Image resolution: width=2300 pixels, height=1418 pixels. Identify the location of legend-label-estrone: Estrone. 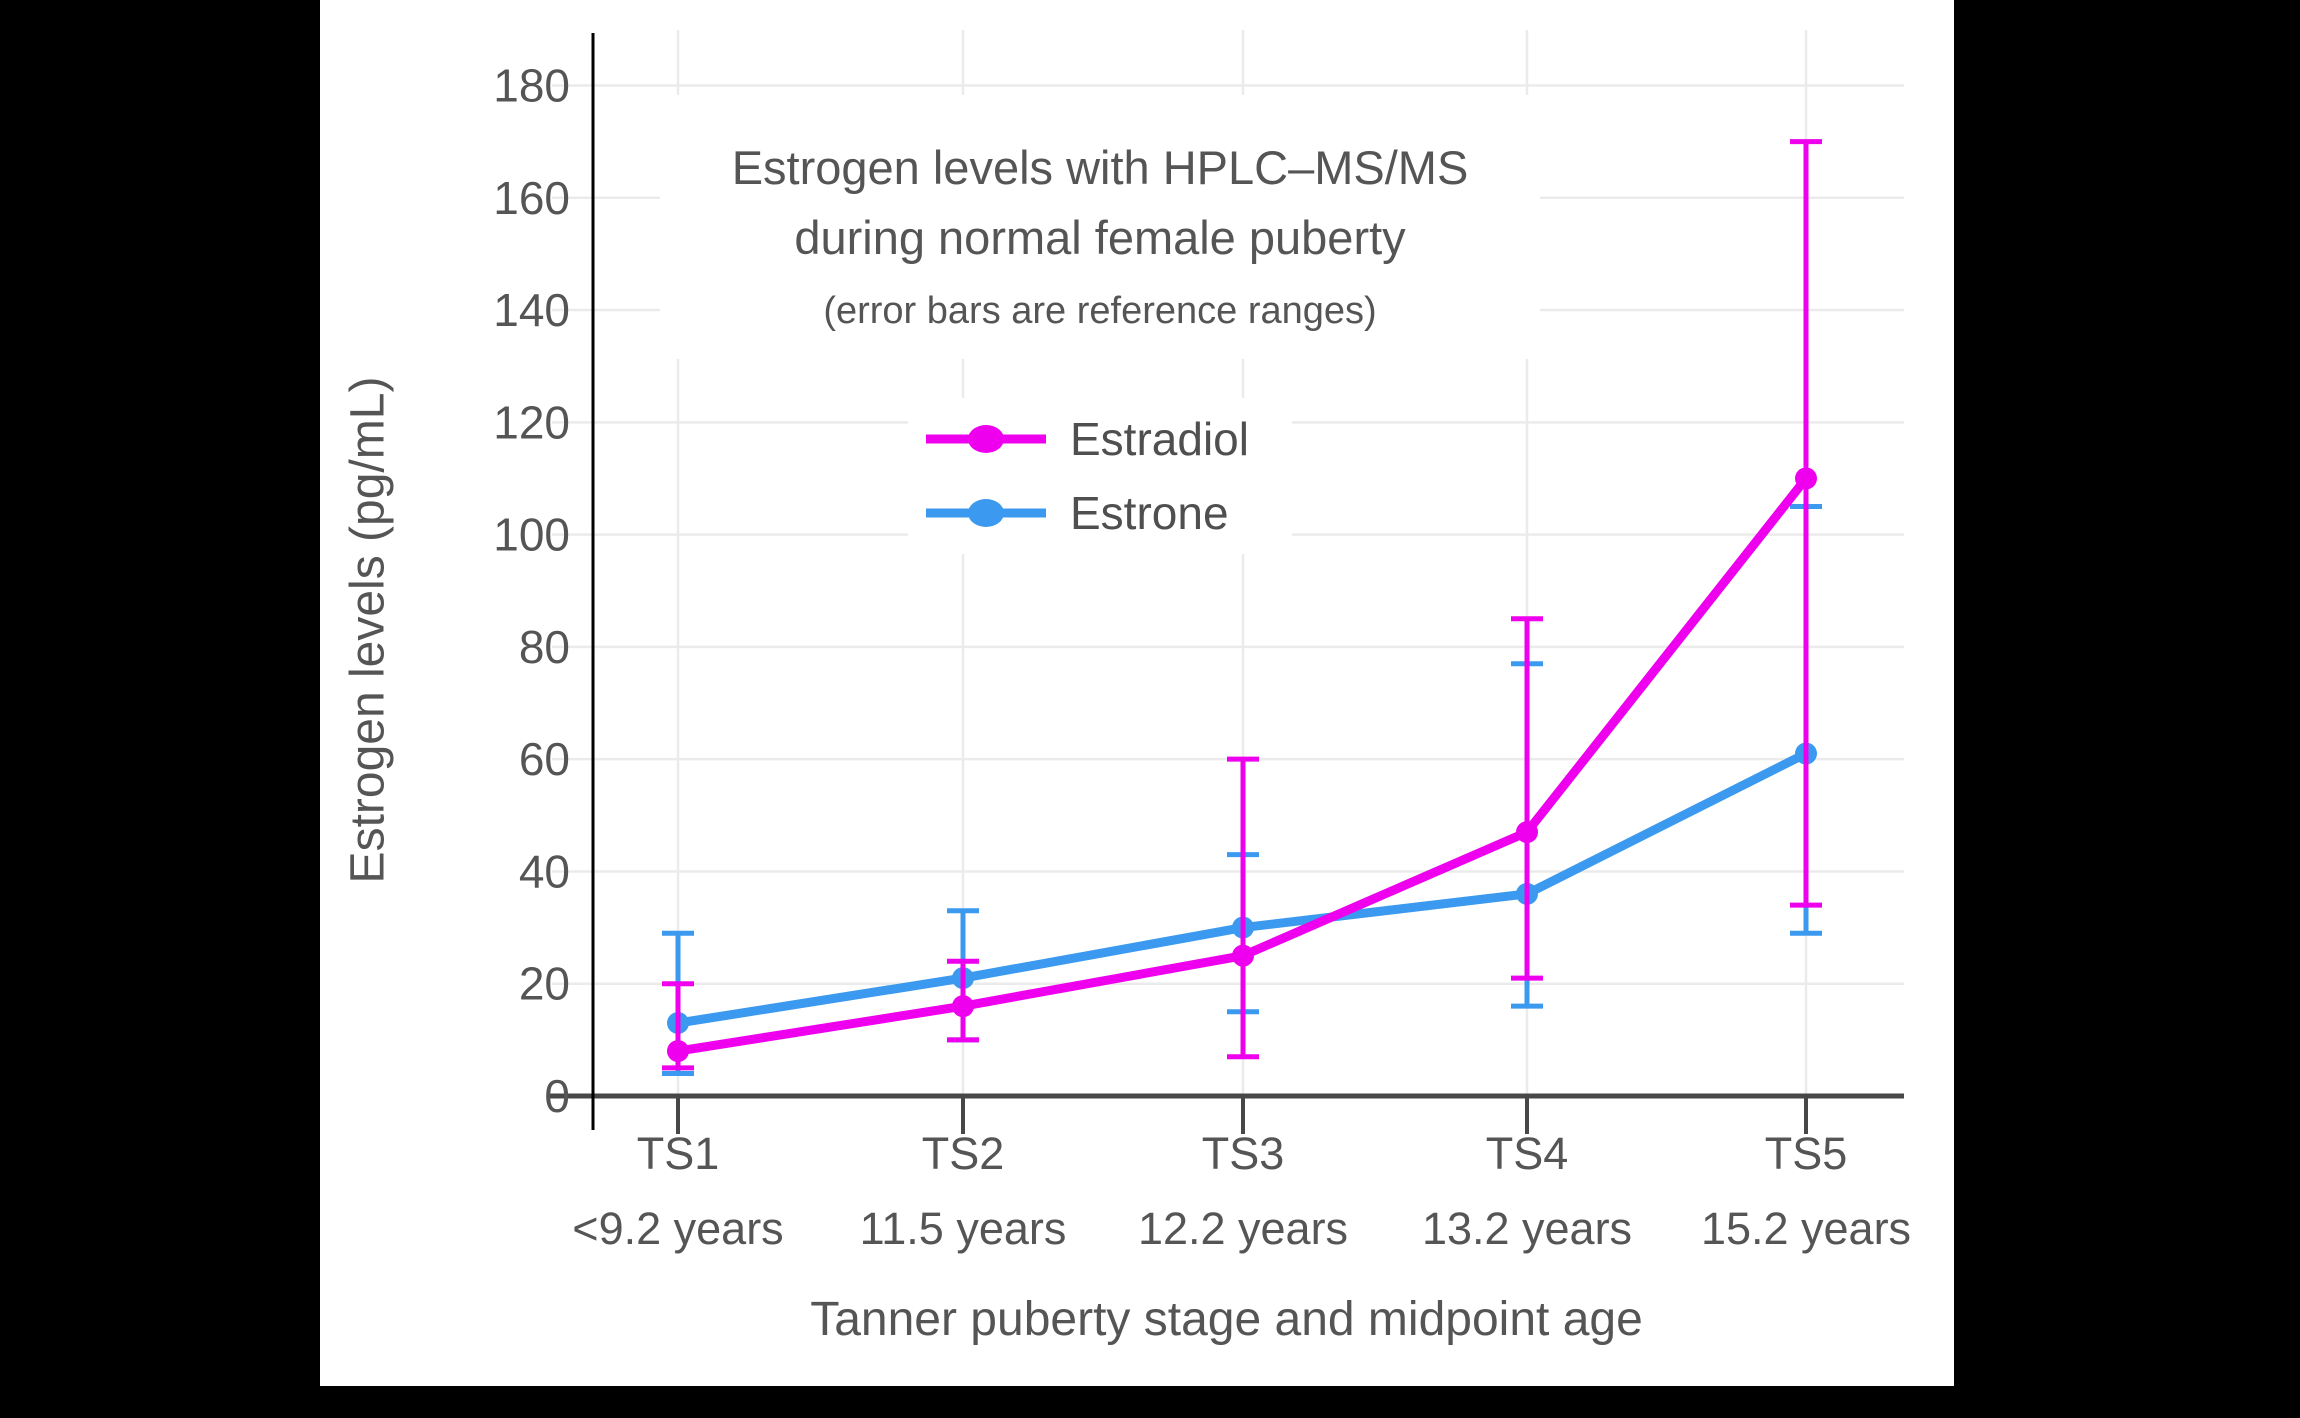
(1149, 513).